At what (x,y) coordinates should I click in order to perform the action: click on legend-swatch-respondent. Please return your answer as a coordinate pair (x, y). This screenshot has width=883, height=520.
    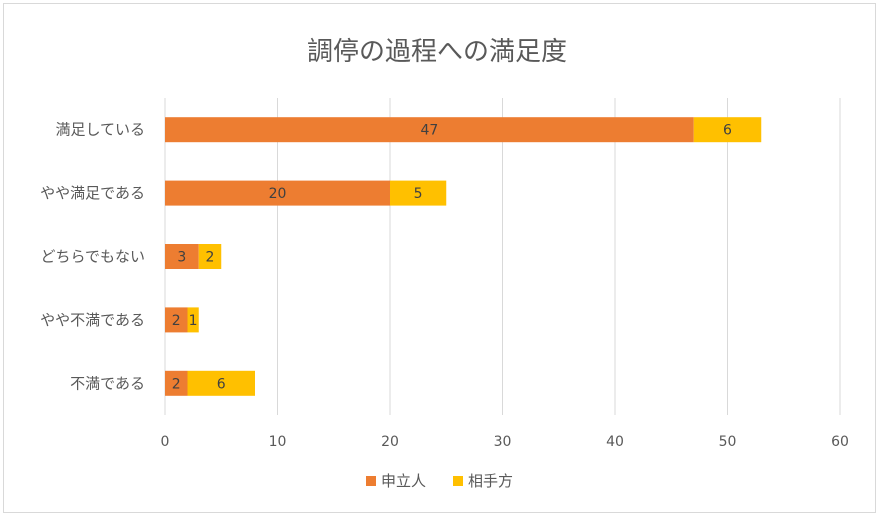
    Looking at the image, I should click on (458, 481).